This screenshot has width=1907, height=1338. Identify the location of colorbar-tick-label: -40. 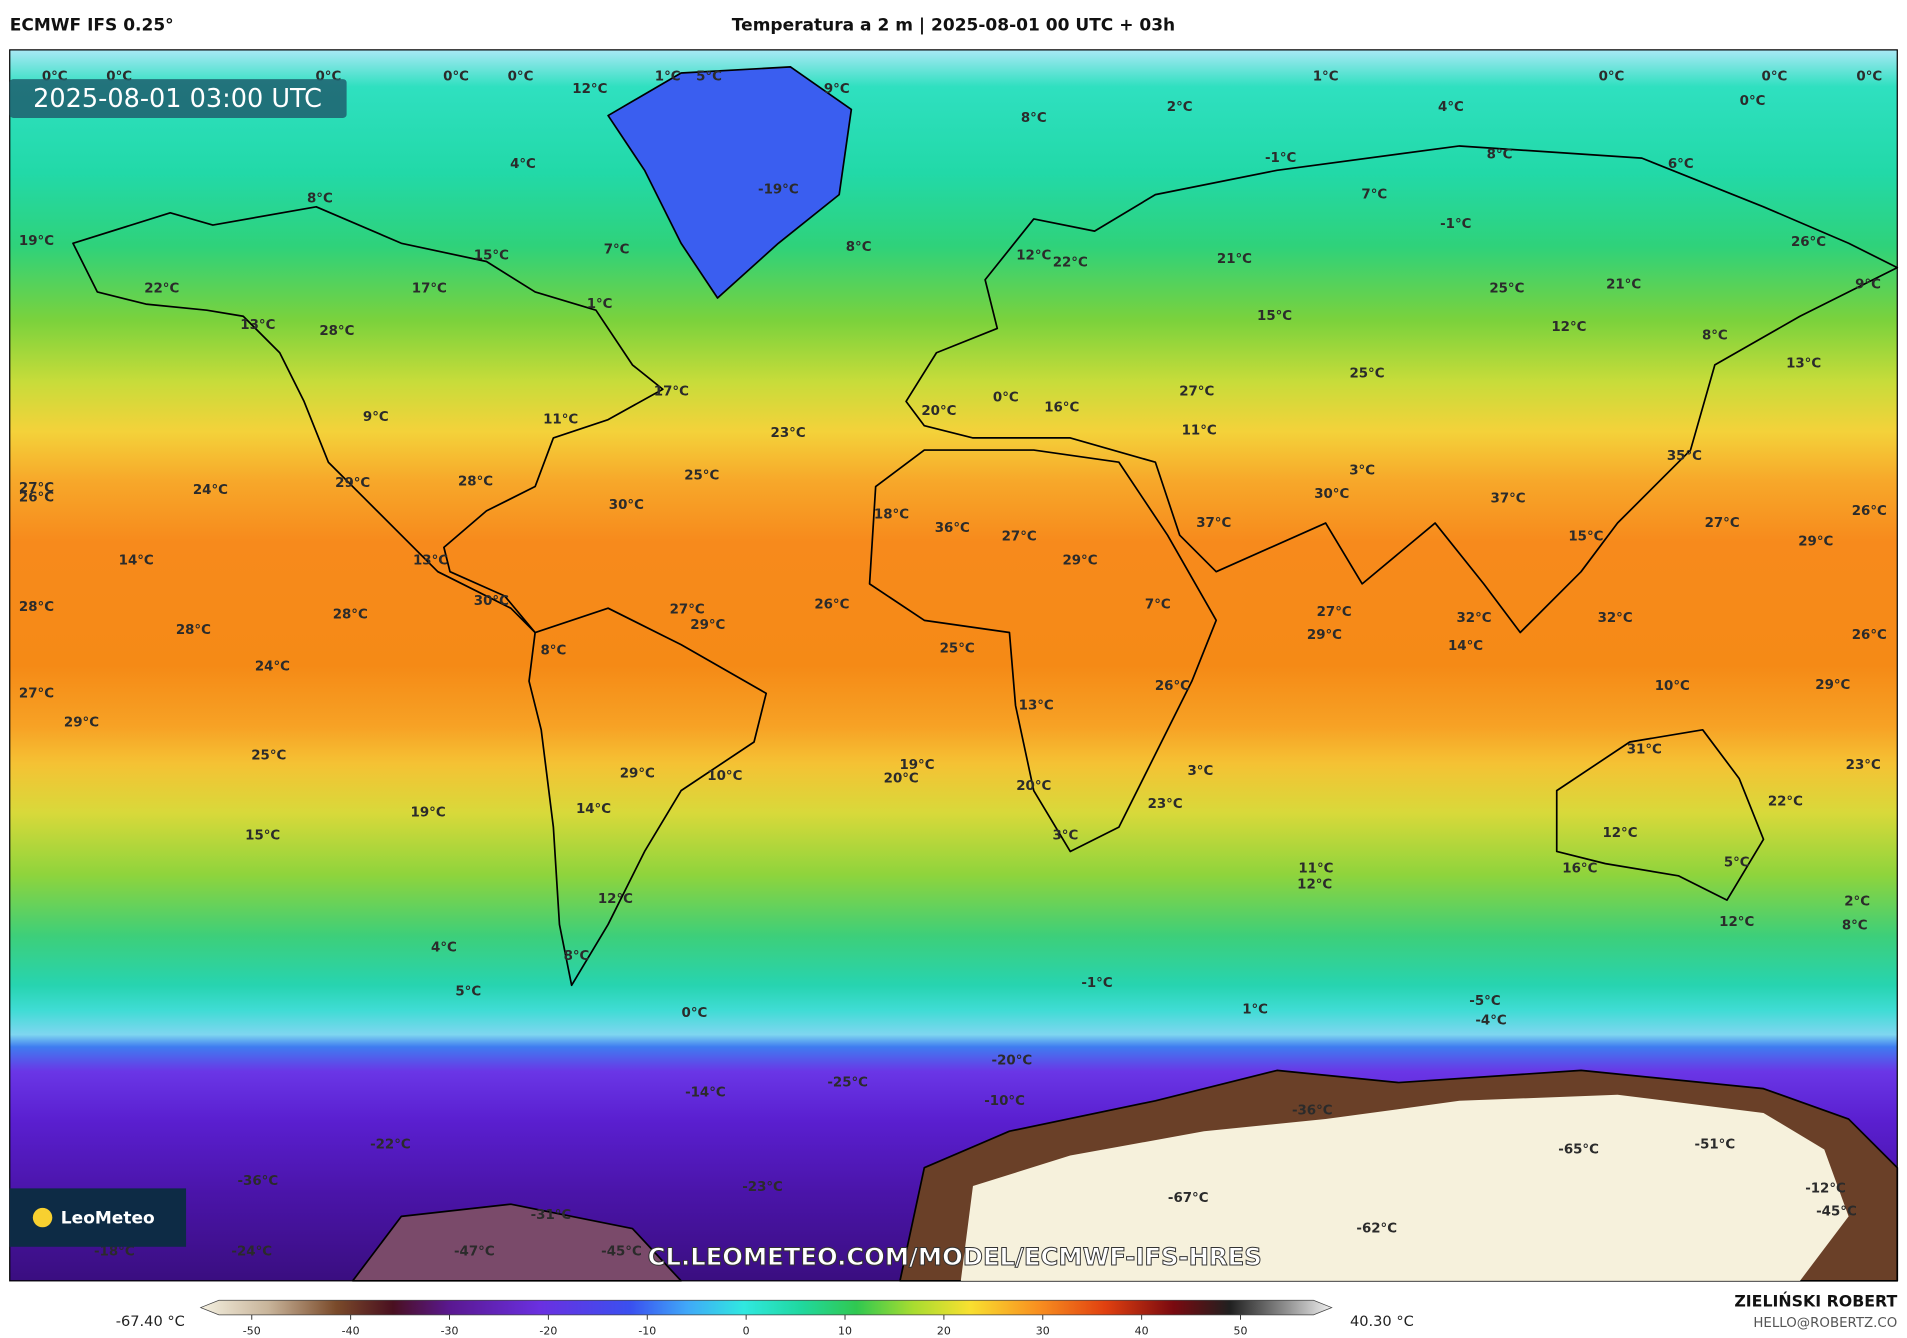
(351, 1330).